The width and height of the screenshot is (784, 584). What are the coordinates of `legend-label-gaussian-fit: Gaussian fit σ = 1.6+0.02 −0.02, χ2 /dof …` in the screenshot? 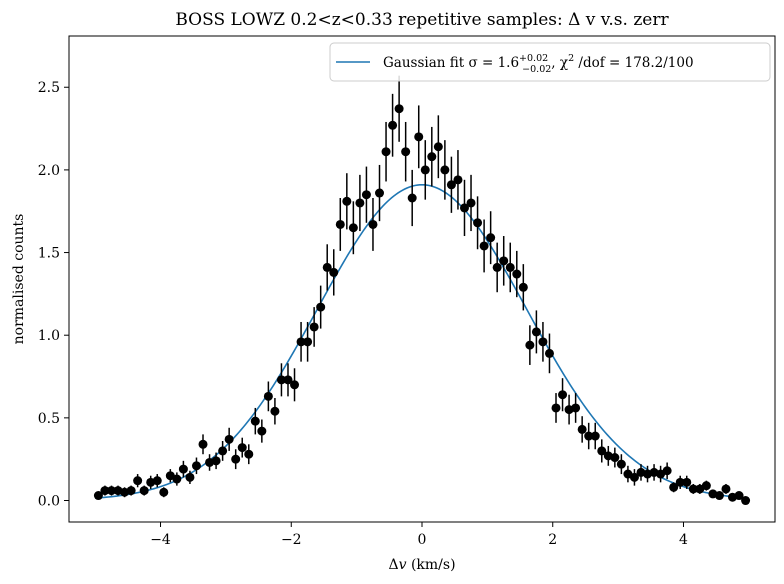 It's located at (538, 64).